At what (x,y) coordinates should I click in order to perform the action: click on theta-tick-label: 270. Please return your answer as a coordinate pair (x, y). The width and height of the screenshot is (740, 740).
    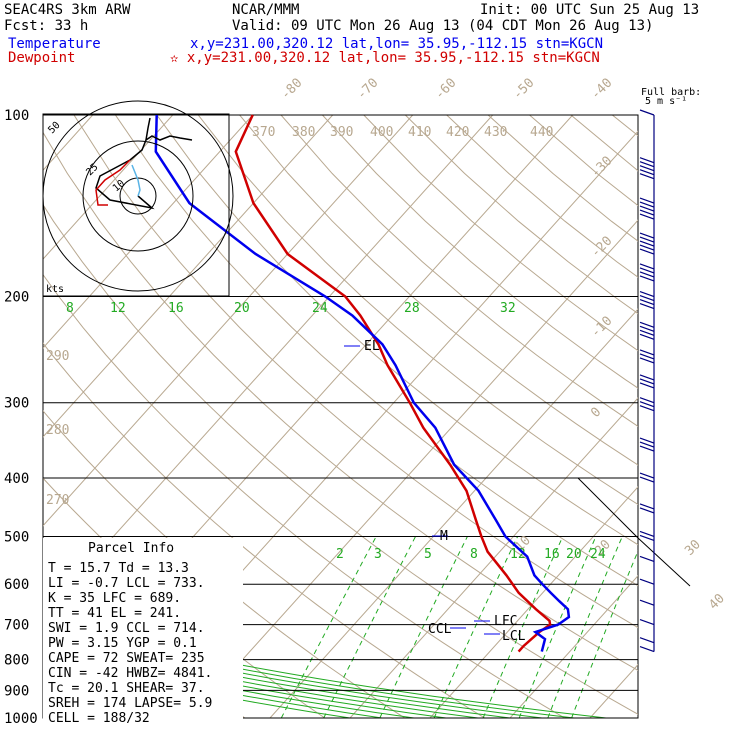
    Looking at the image, I should click on (57, 500).